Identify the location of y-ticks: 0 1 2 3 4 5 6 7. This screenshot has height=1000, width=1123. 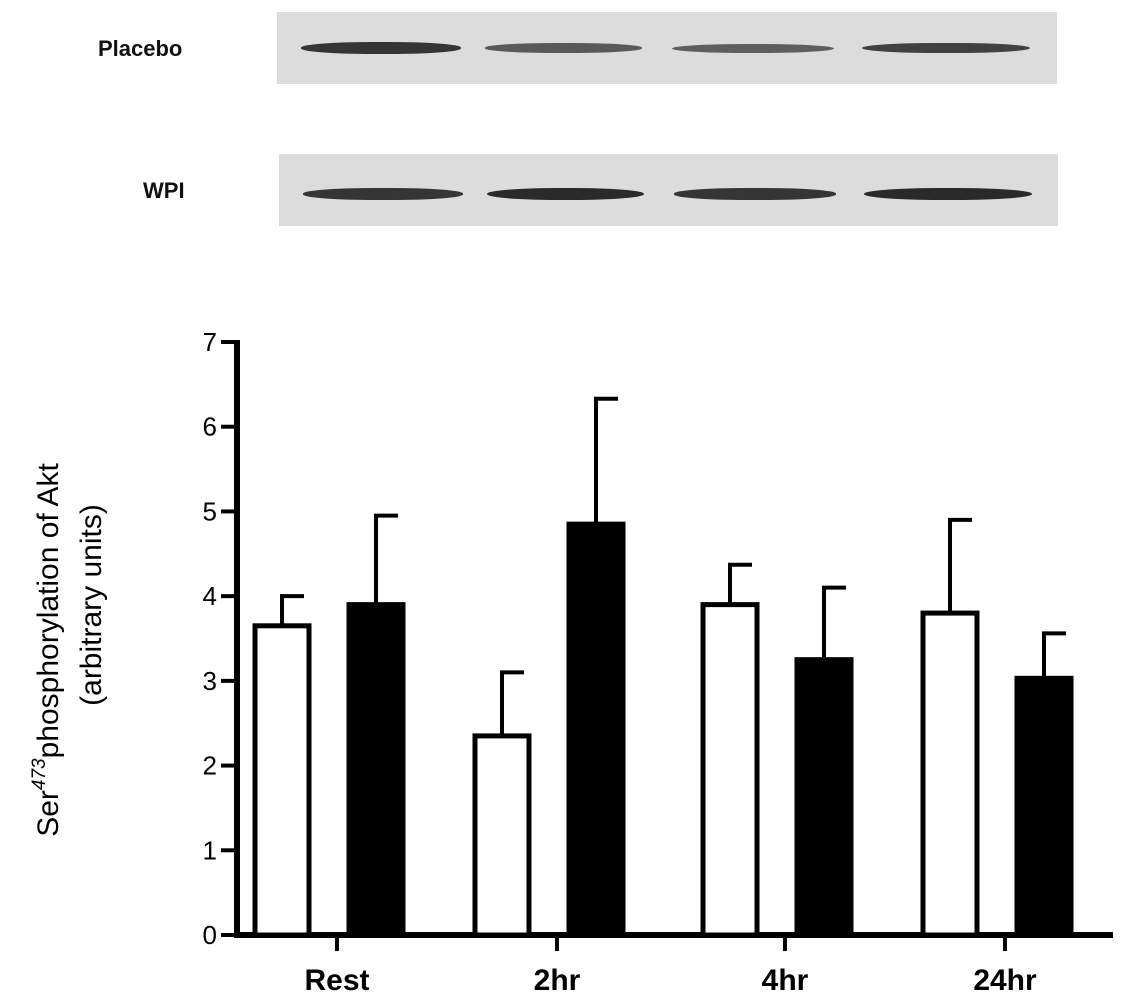
(220, 638).